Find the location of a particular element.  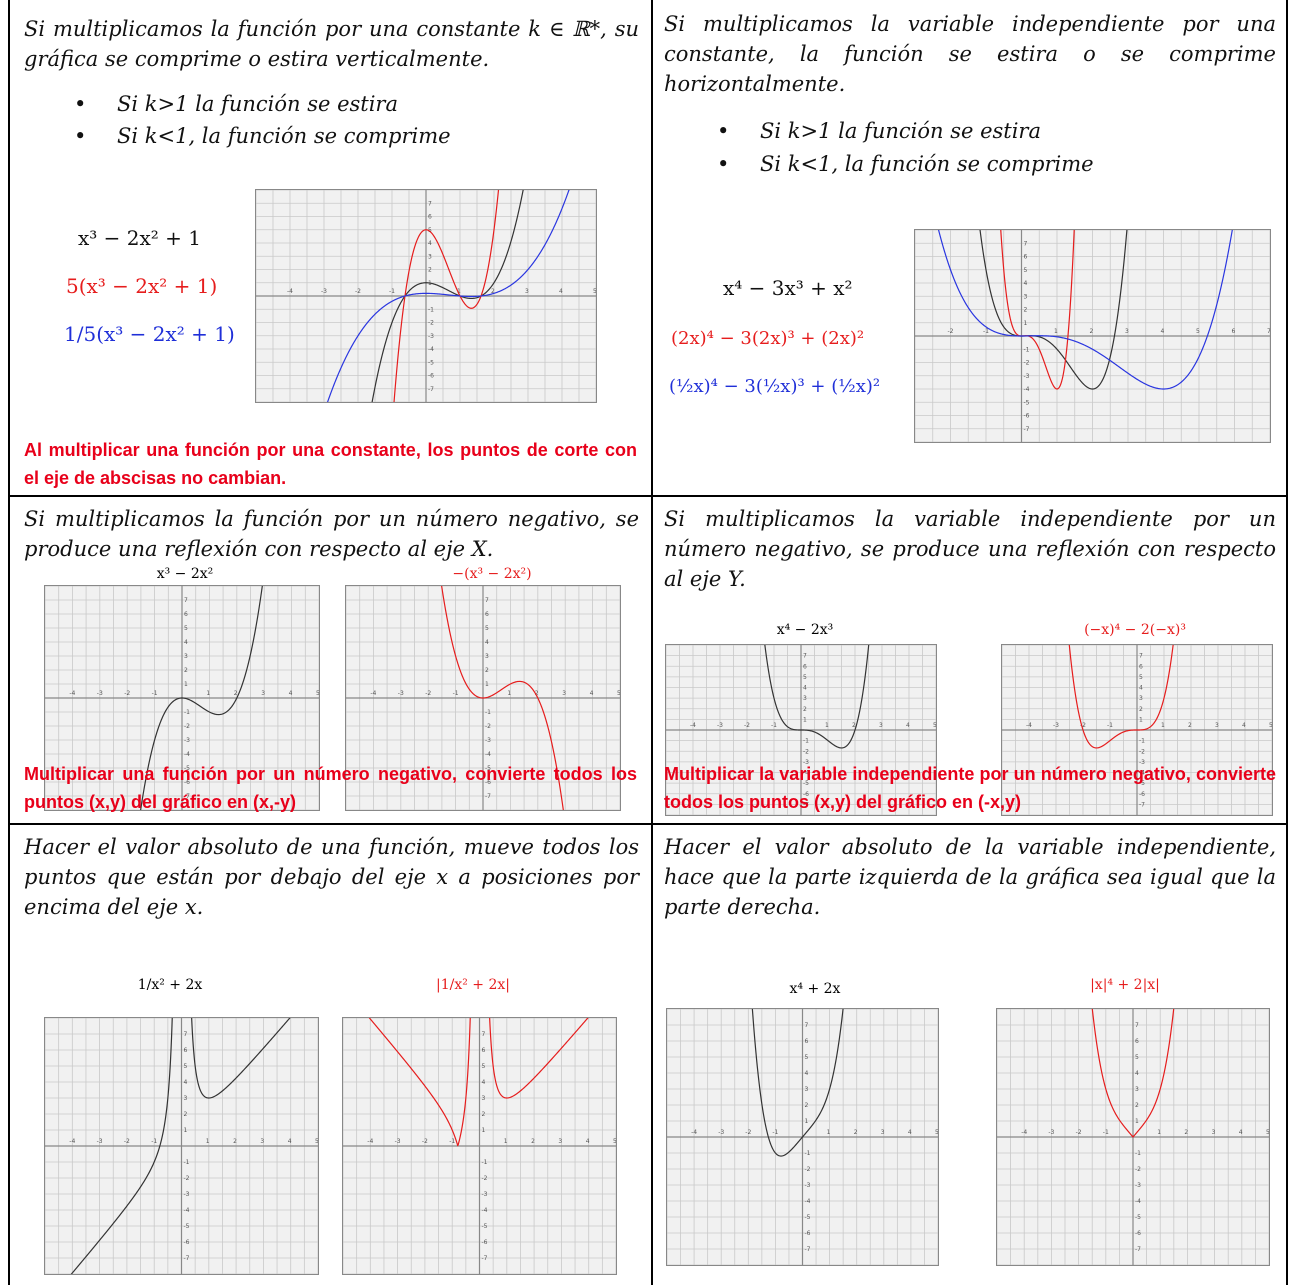

curve-f1x5 is located at coordinates (446, 296).